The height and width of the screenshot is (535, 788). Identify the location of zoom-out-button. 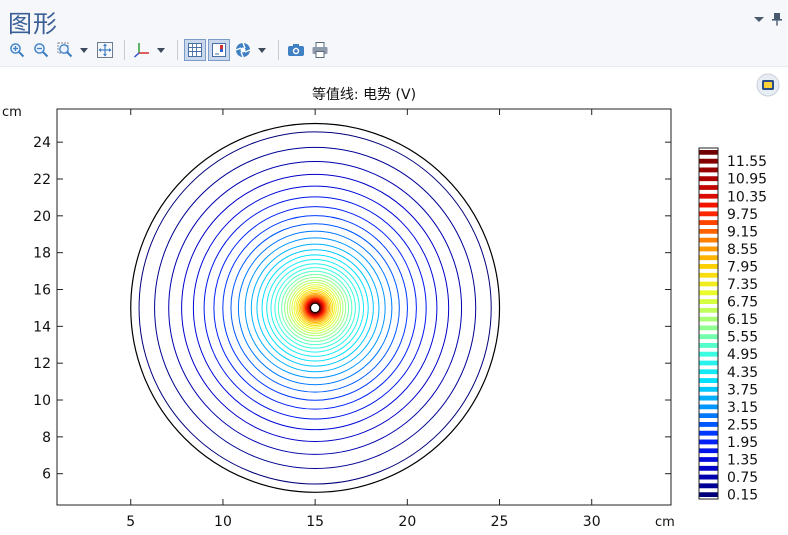
(41, 50).